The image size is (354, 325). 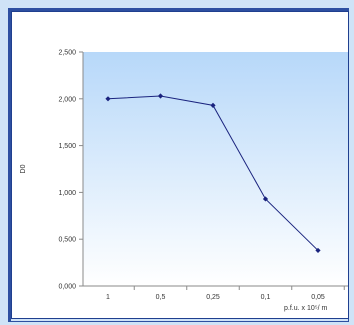 What do you see at coordinates (108, 297) in the screenshot?
I see `x-tick-label: 1` at bounding box center [108, 297].